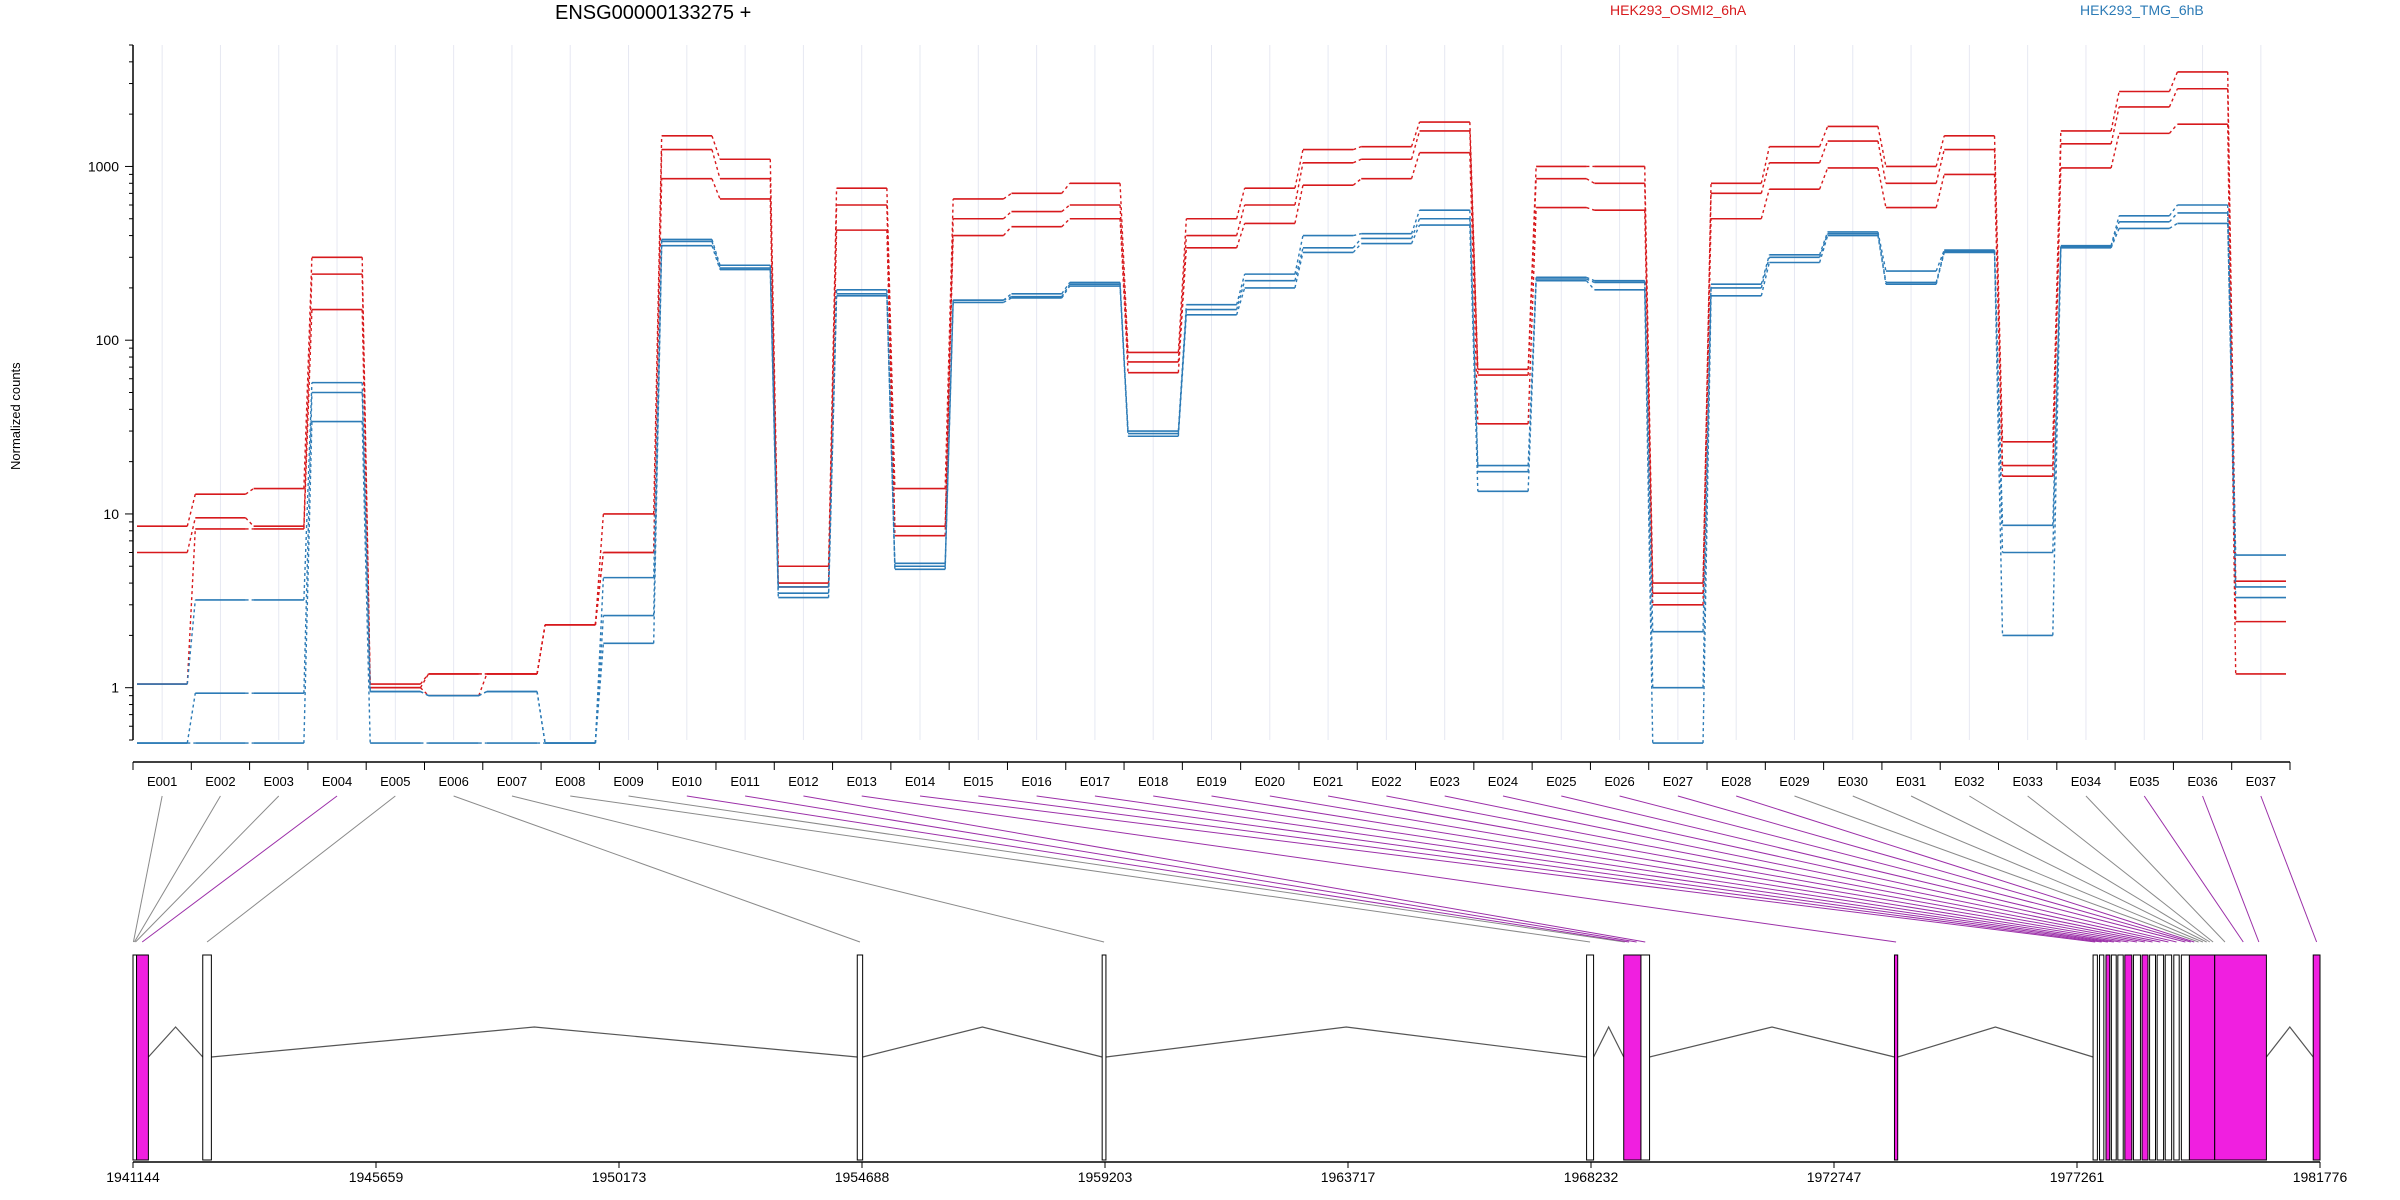 This screenshot has width=2400, height=1200. What do you see at coordinates (2261, 781) in the screenshot?
I see `x-tick-label: E037` at bounding box center [2261, 781].